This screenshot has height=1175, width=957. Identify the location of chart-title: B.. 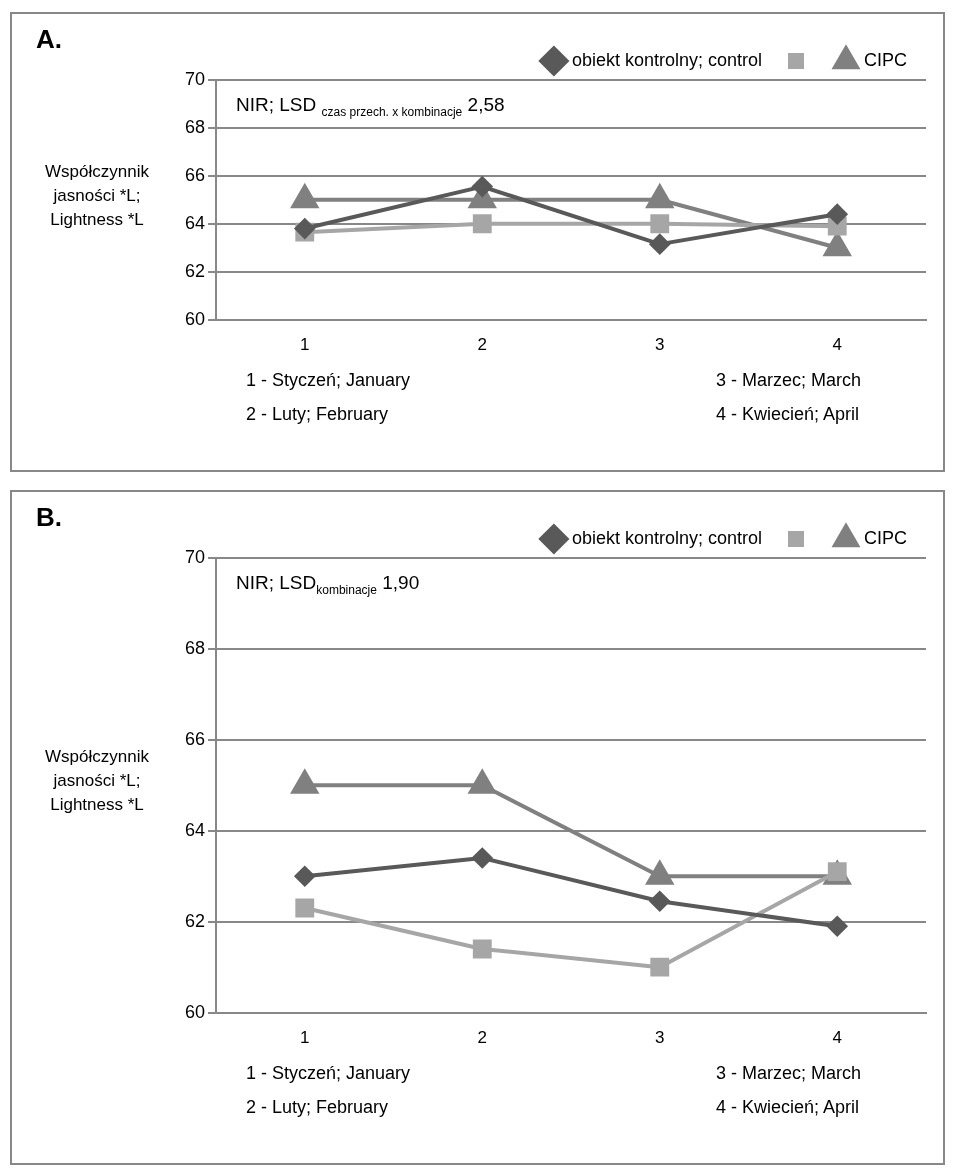
(49, 517).